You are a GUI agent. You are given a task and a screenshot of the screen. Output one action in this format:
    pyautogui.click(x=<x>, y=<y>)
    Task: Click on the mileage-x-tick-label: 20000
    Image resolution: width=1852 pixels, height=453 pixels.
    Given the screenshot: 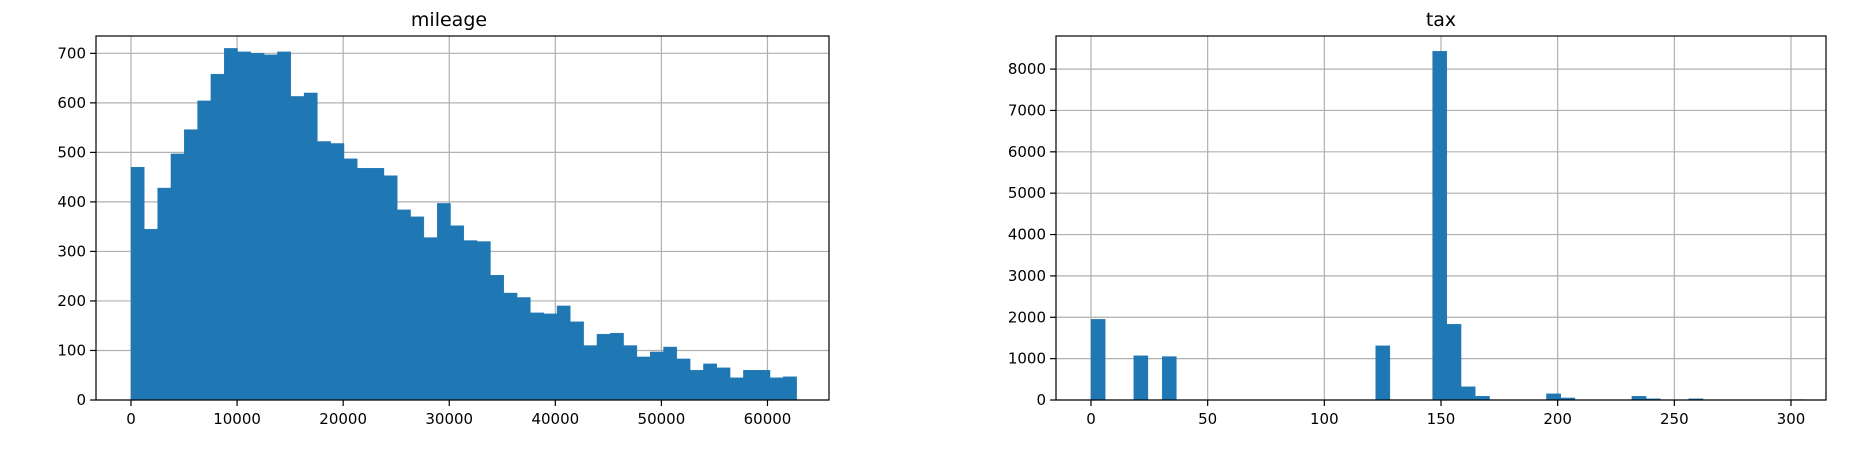 What is the action you would take?
    pyautogui.click(x=343, y=419)
    